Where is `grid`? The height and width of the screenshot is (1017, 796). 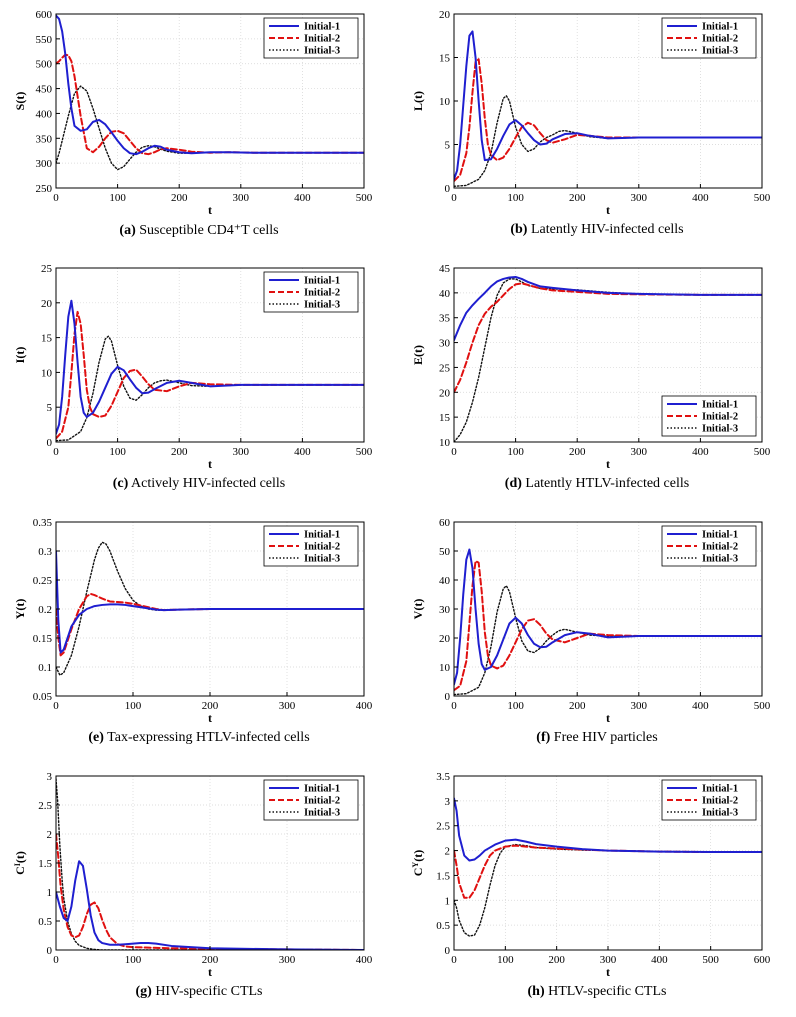
grid is located at coordinates (210, 863).